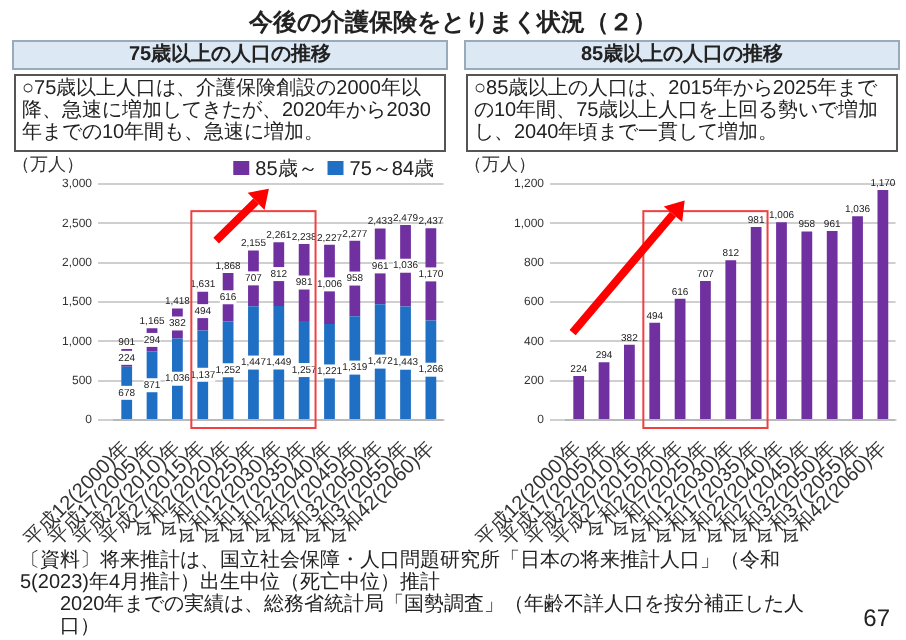  I want to click on text: 今後の介護保険をとりまく状況（２）, so click(453, 23).